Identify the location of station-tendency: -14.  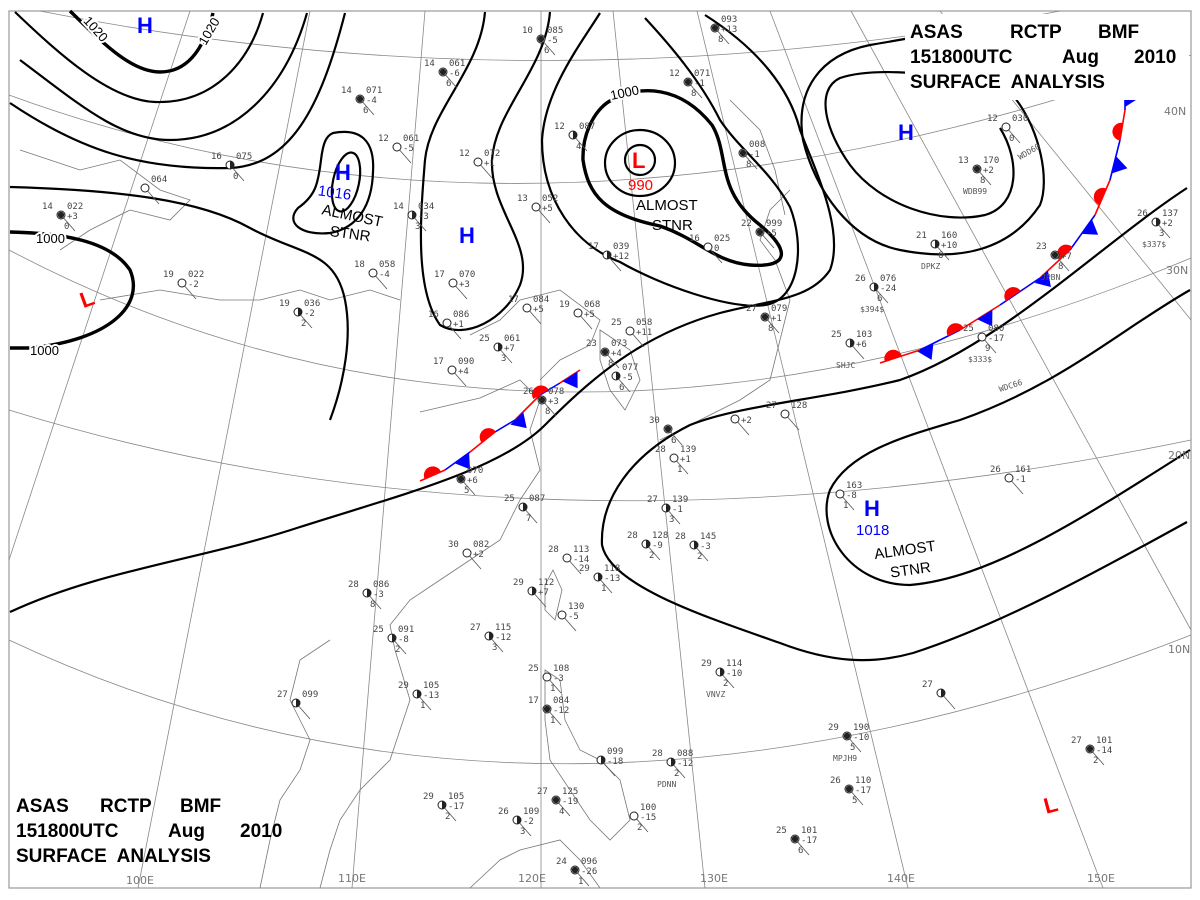
(1104, 751).